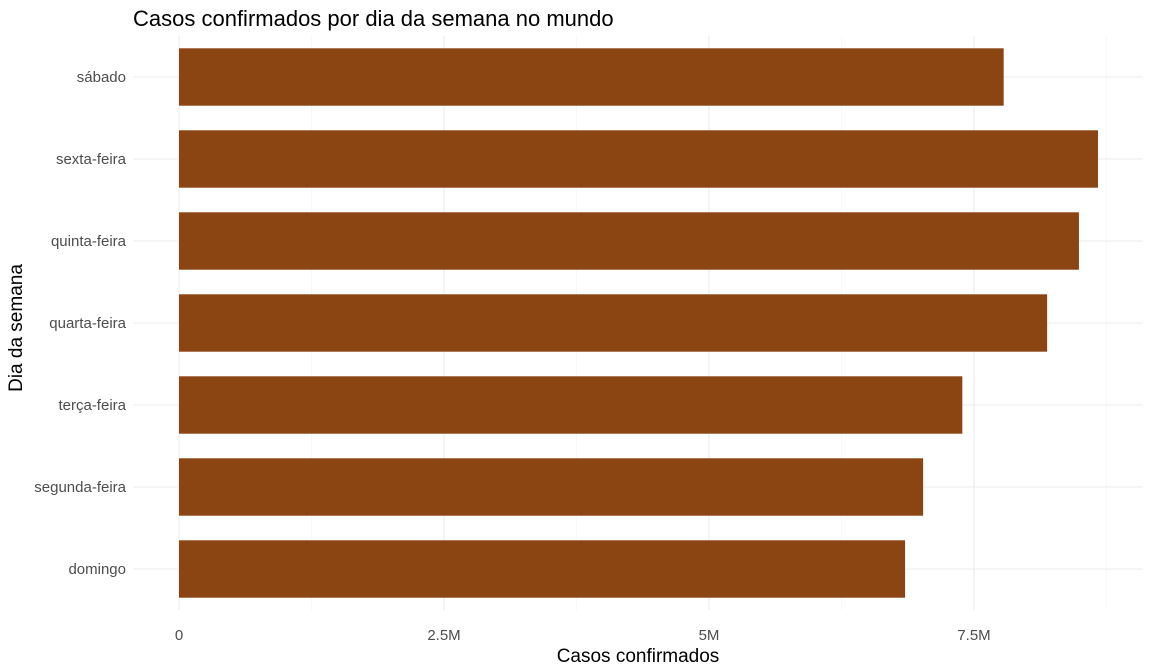 This screenshot has height=672, width=1152. What do you see at coordinates (80, 487) in the screenshot?
I see `y-tick-label: segunda-feira` at bounding box center [80, 487].